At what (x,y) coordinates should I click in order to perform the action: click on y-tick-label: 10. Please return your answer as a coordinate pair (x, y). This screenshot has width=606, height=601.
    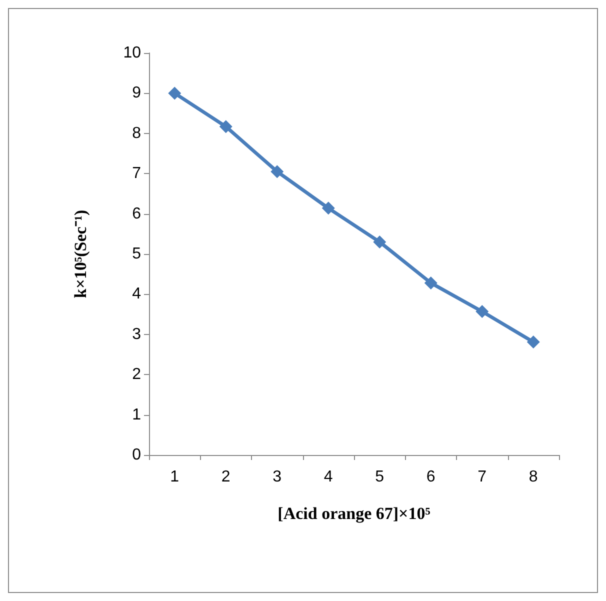
    Looking at the image, I should click on (132, 53).